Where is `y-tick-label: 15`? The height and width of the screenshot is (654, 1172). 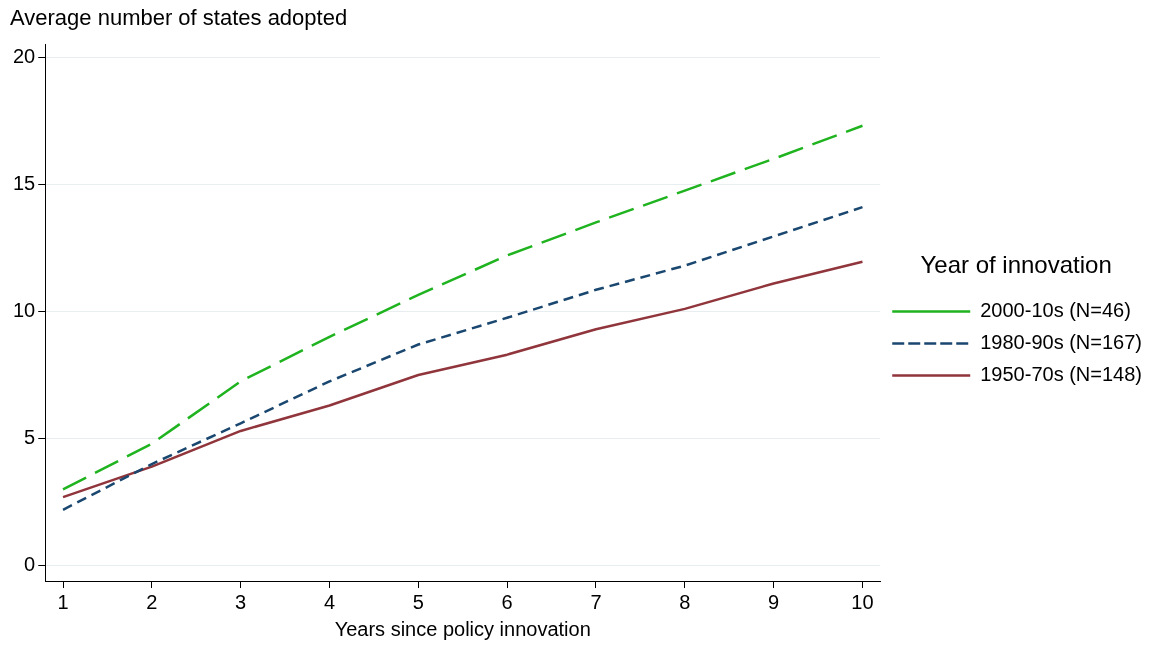
y-tick-label: 15 is located at coordinates (24, 182).